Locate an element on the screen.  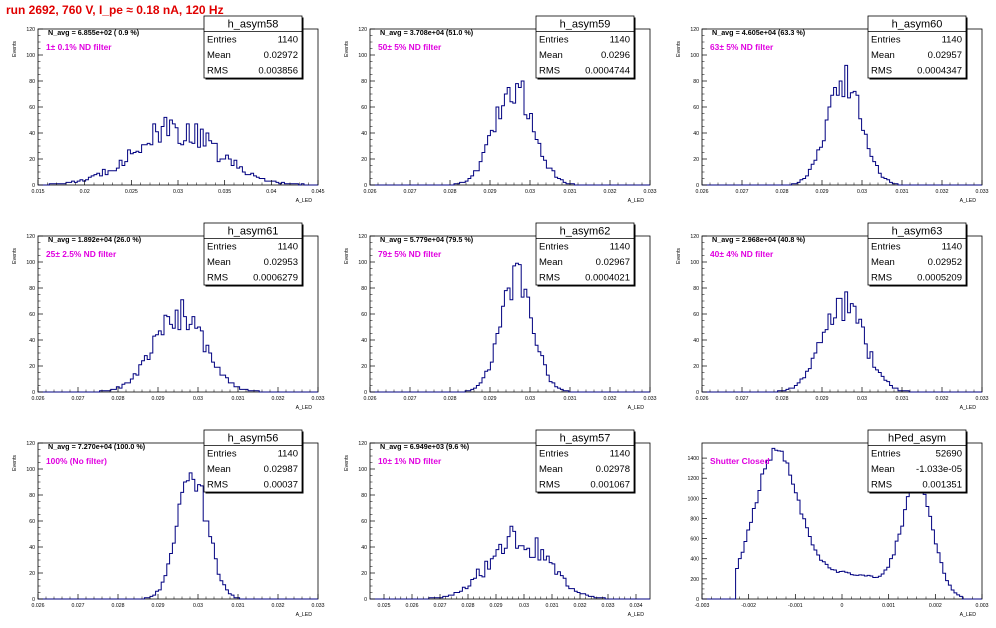
x-tick-label: 0.03 is located at coordinates (178, 192).